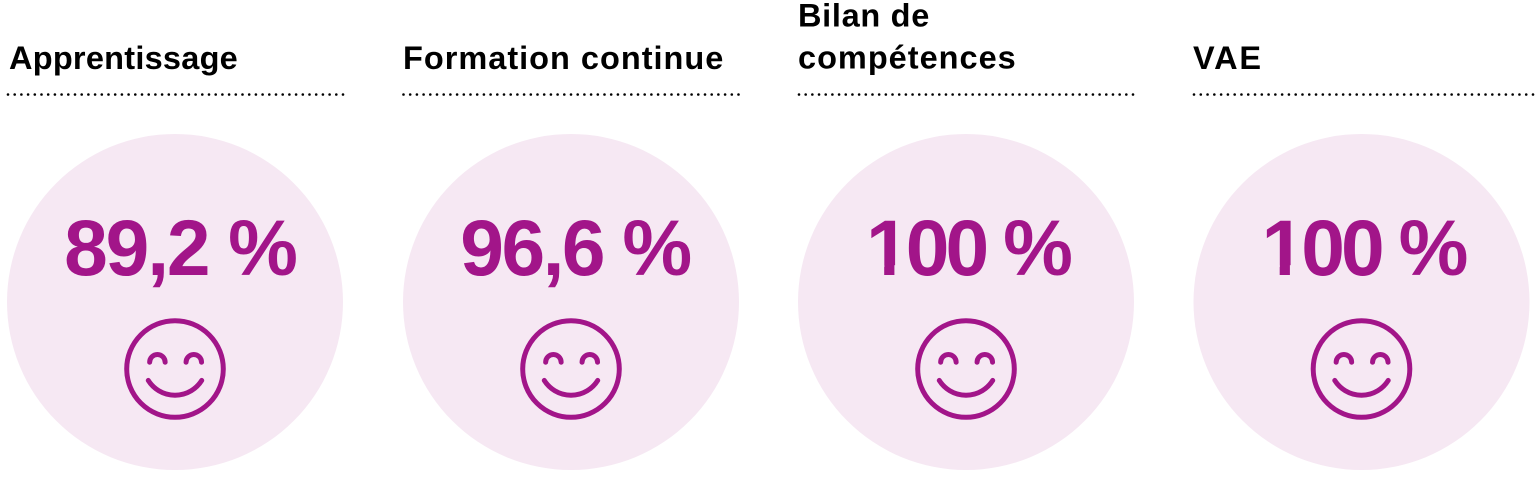 The height and width of the screenshot is (480, 1536). I want to click on svg-text: compétences, so click(907, 58).